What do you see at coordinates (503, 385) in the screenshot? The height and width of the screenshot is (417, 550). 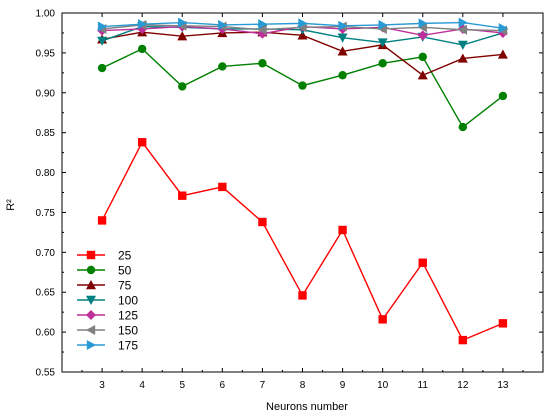 I see `x-tick-label: 13` at bounding box center [503, 385].